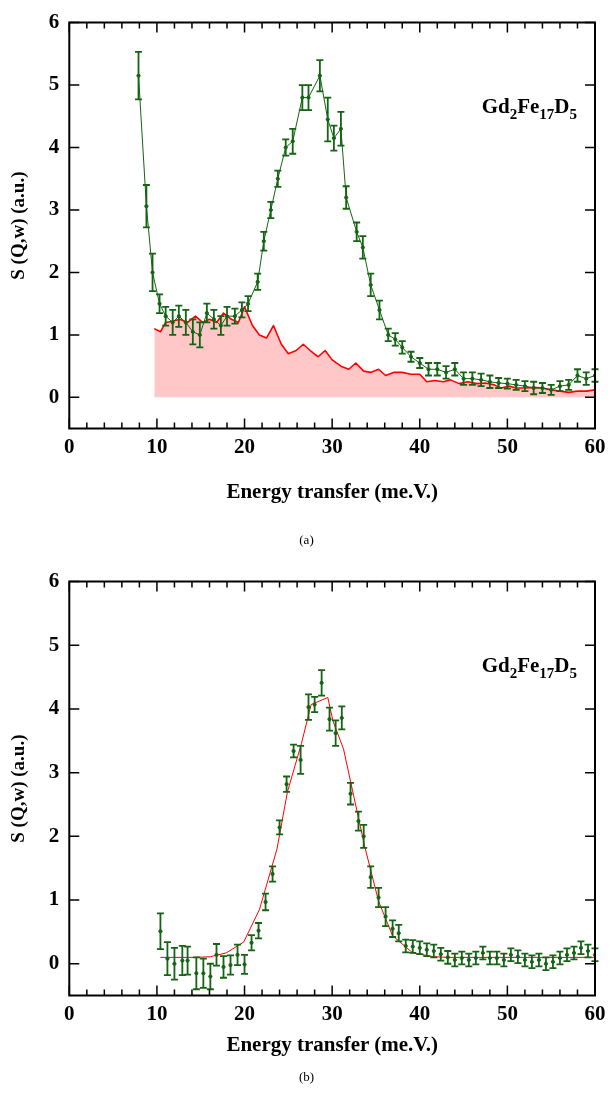 Image resolution: width=613 pixels, height=1120 pixels. Describe the element at coordinates (306, 1077) in the screenshot. I see `text: (b)` at that location.